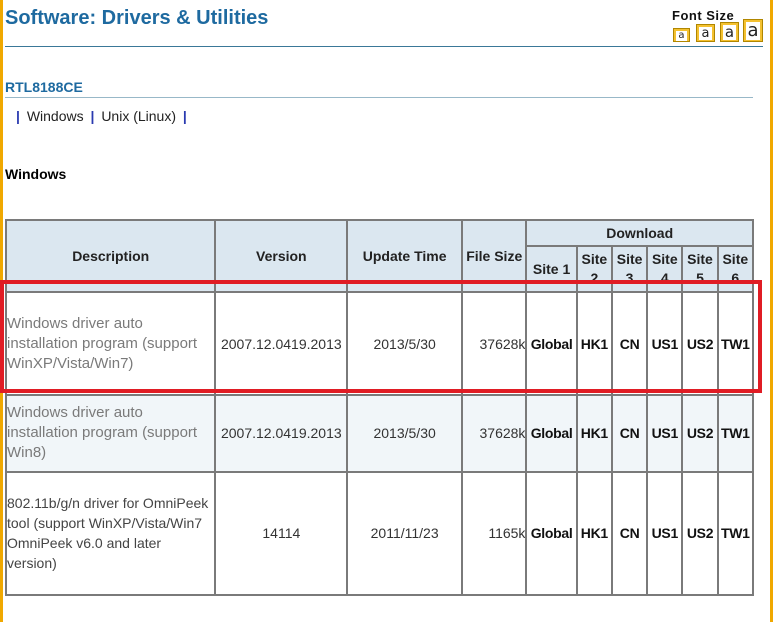 Image resolution: width=775 pixels, height=622 pixels. What do you see at coordinates (494, 256) in the screenshot?
I see `column-header-file-size: File Size` at bounding box center [494, 256].